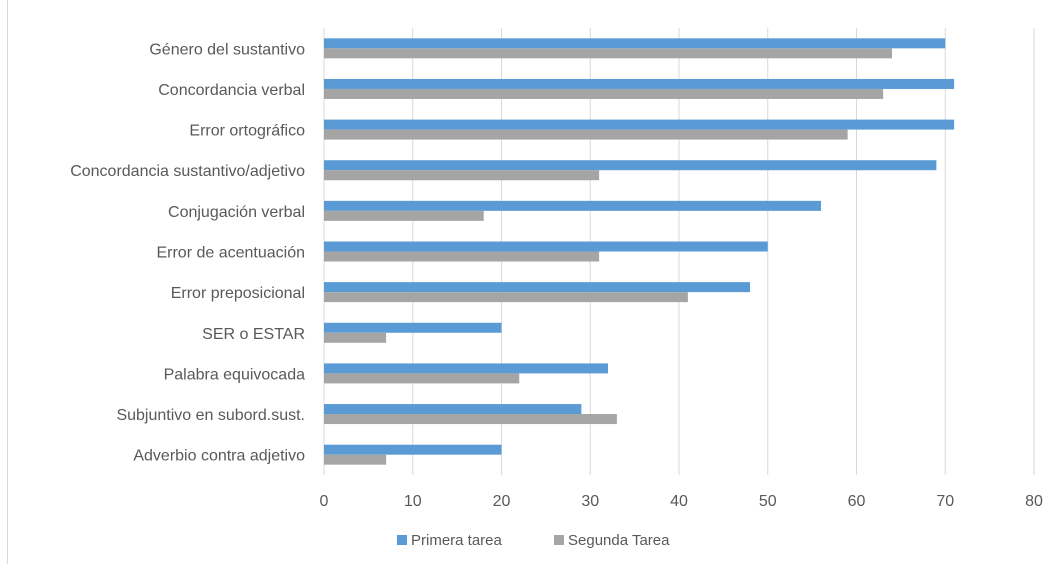 Image resolution: width=1061 pixels, height=569 pixels. Describe the element at coordinates (502, 501) in the screenshot. I see `x-tick-label: 20` at that location.